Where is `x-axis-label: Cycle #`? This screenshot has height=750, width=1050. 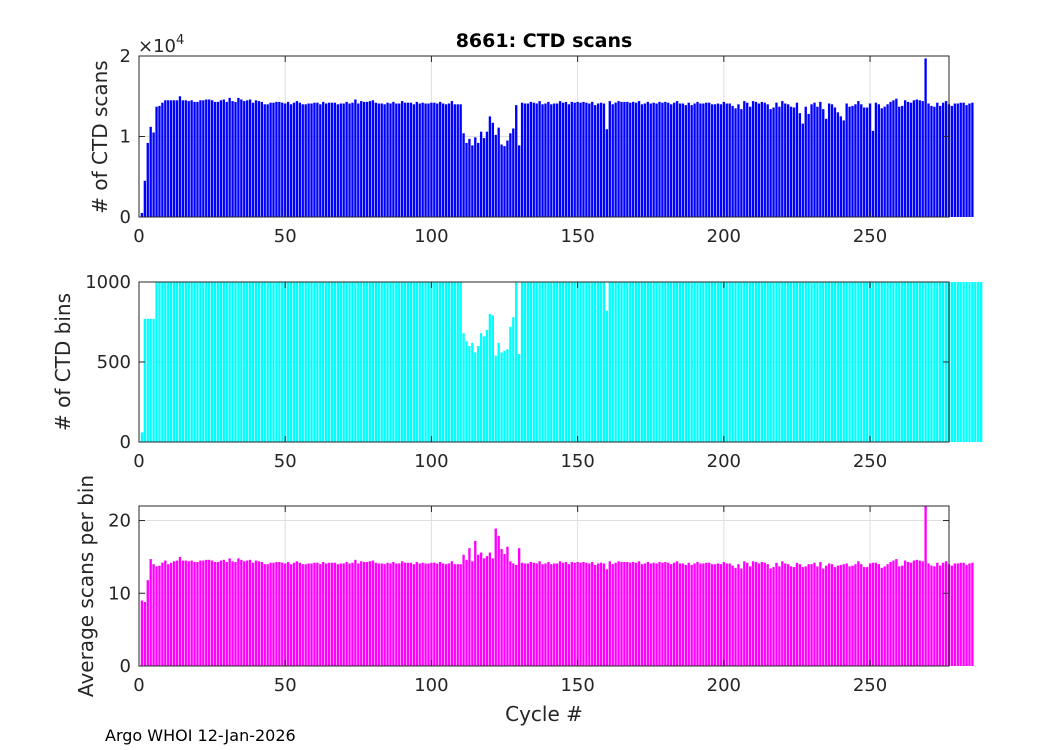 x-axis-label: Cycle # is located at coordinates (544, 714).